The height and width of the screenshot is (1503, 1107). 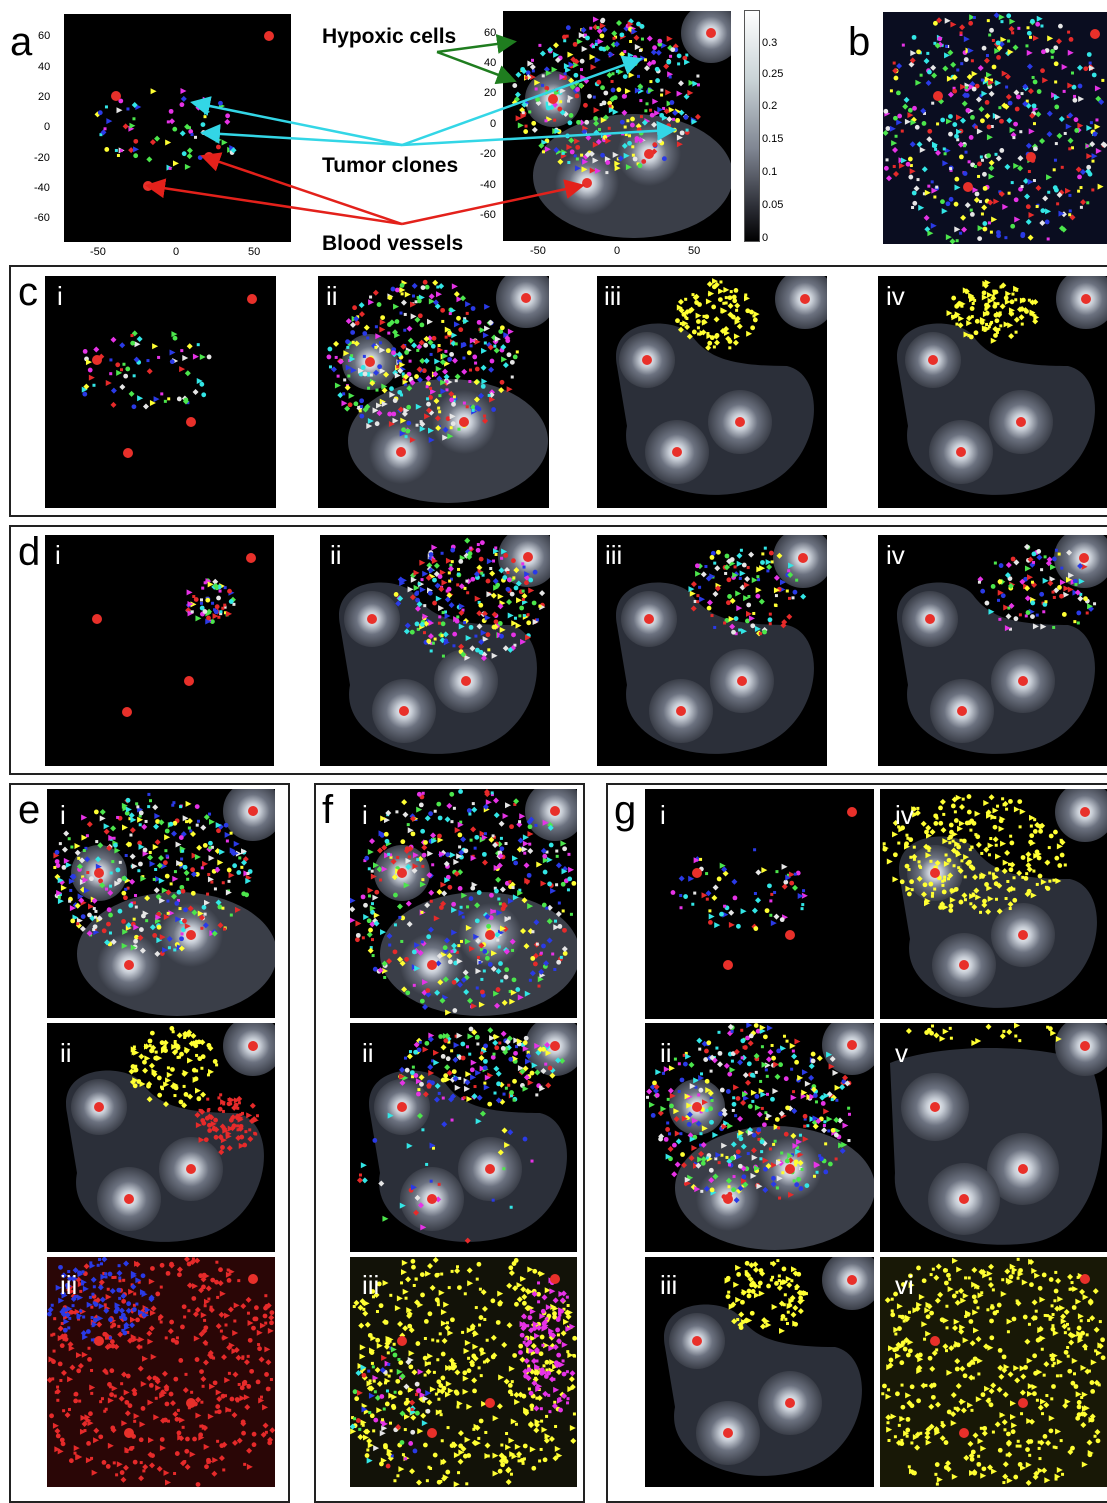 I want to click on panel-d-i-plot, so click(x=159, y=650).